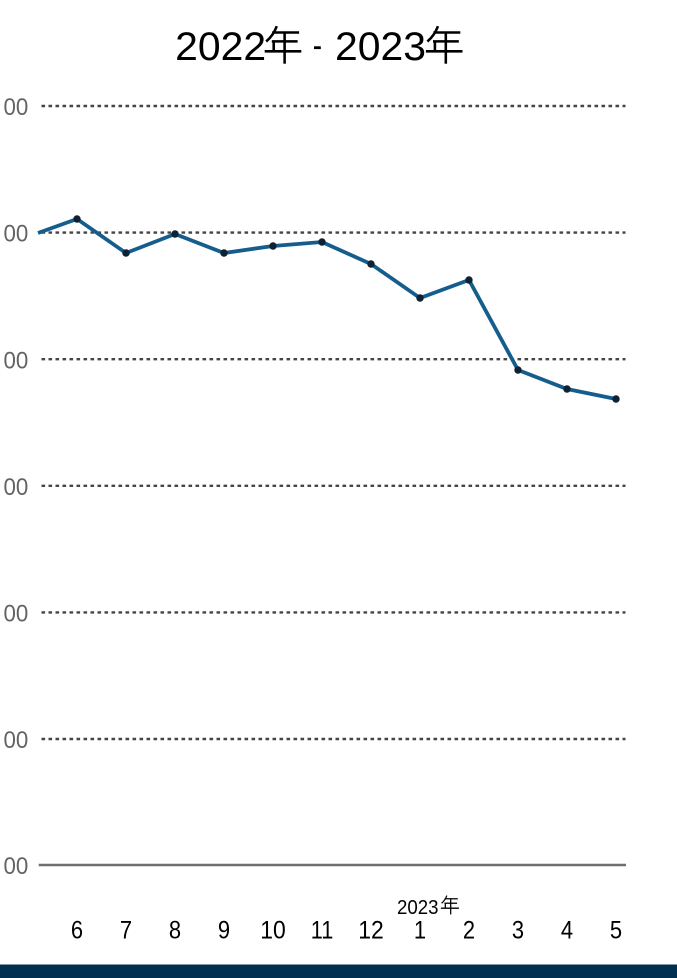 The height and width of the screenshot is (978, 677). Describe the element at coordinates (616, 930) in the screenshot. I see `svg-text: 5` at that location.